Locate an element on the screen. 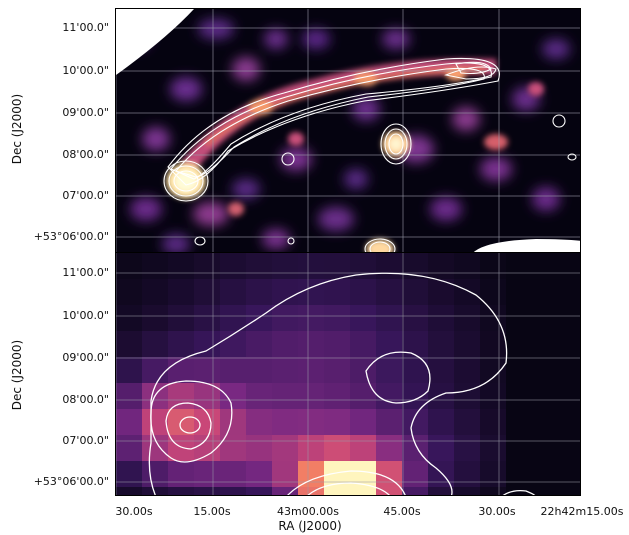 The width and height of the screenshot is (629, 535). top-ytick-6: +53°06'00.0" is located at coordinates (71, 236).